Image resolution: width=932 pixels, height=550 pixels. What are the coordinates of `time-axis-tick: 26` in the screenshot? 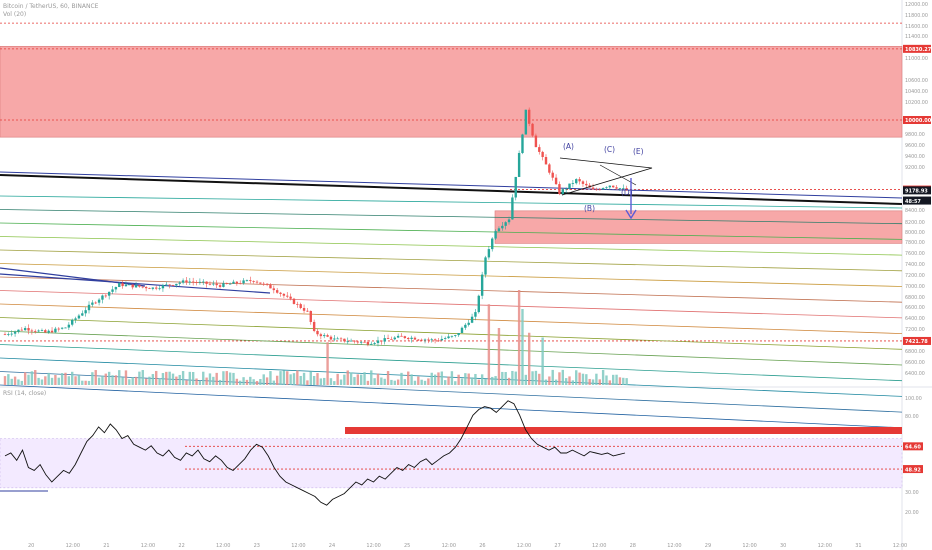 It's located at (482, 546).